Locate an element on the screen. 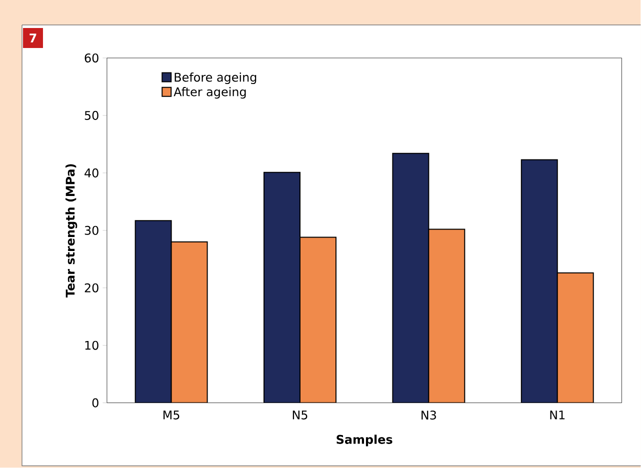  y-tick-label: 10 is located at coordinates (91, 345).